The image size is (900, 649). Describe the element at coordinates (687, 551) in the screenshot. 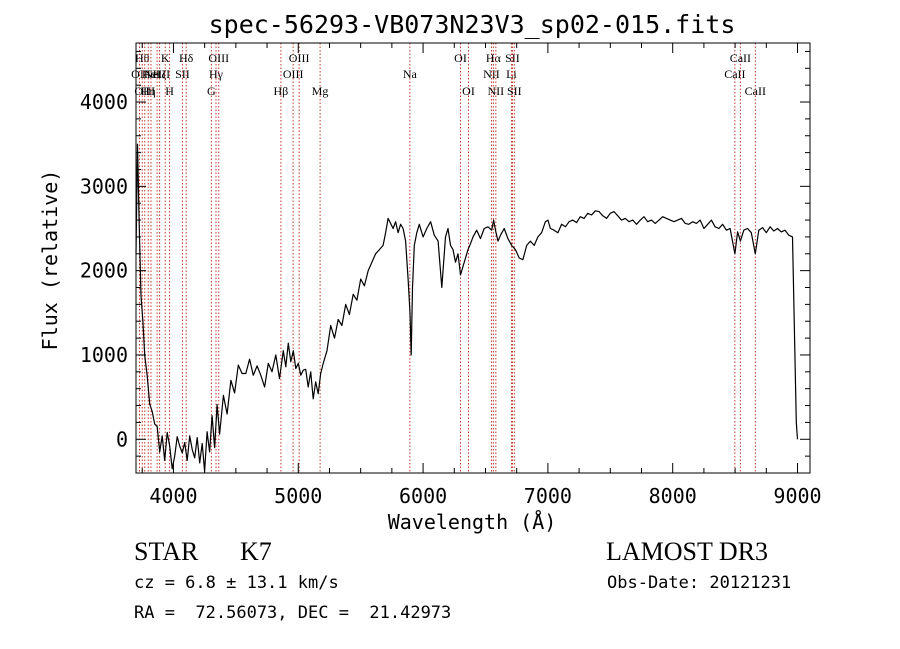

I see `survey-name: LAMOST DR3` at that location.